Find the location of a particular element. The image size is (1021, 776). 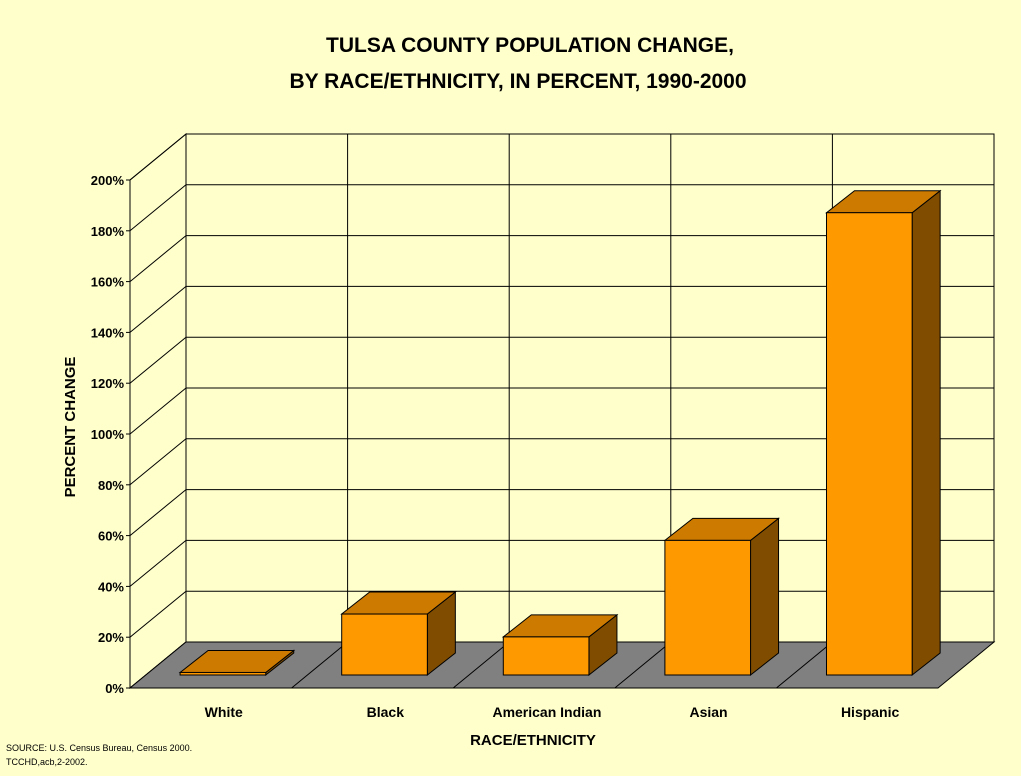

y-tick-label: 60% is located at coordinates (111, 536).